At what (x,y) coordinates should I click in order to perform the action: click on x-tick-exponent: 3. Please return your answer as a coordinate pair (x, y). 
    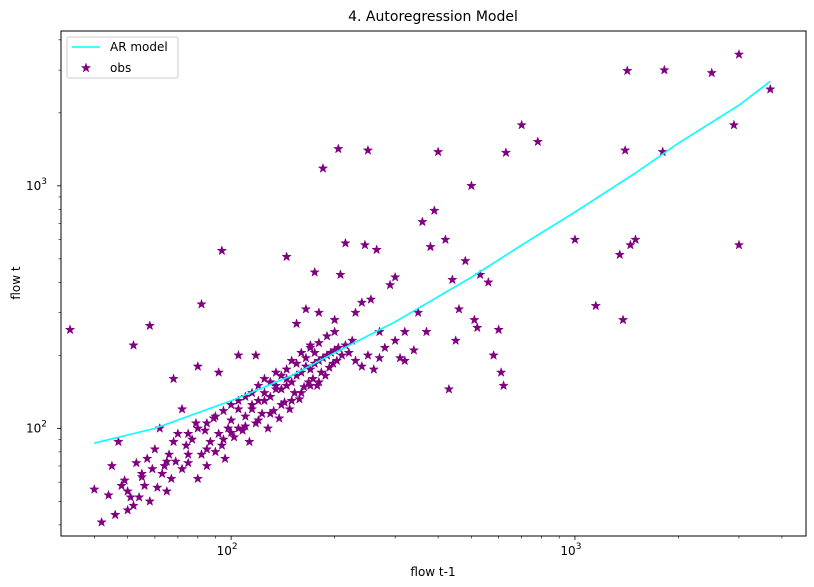
    Looking at the image, I should click on (579, 547).